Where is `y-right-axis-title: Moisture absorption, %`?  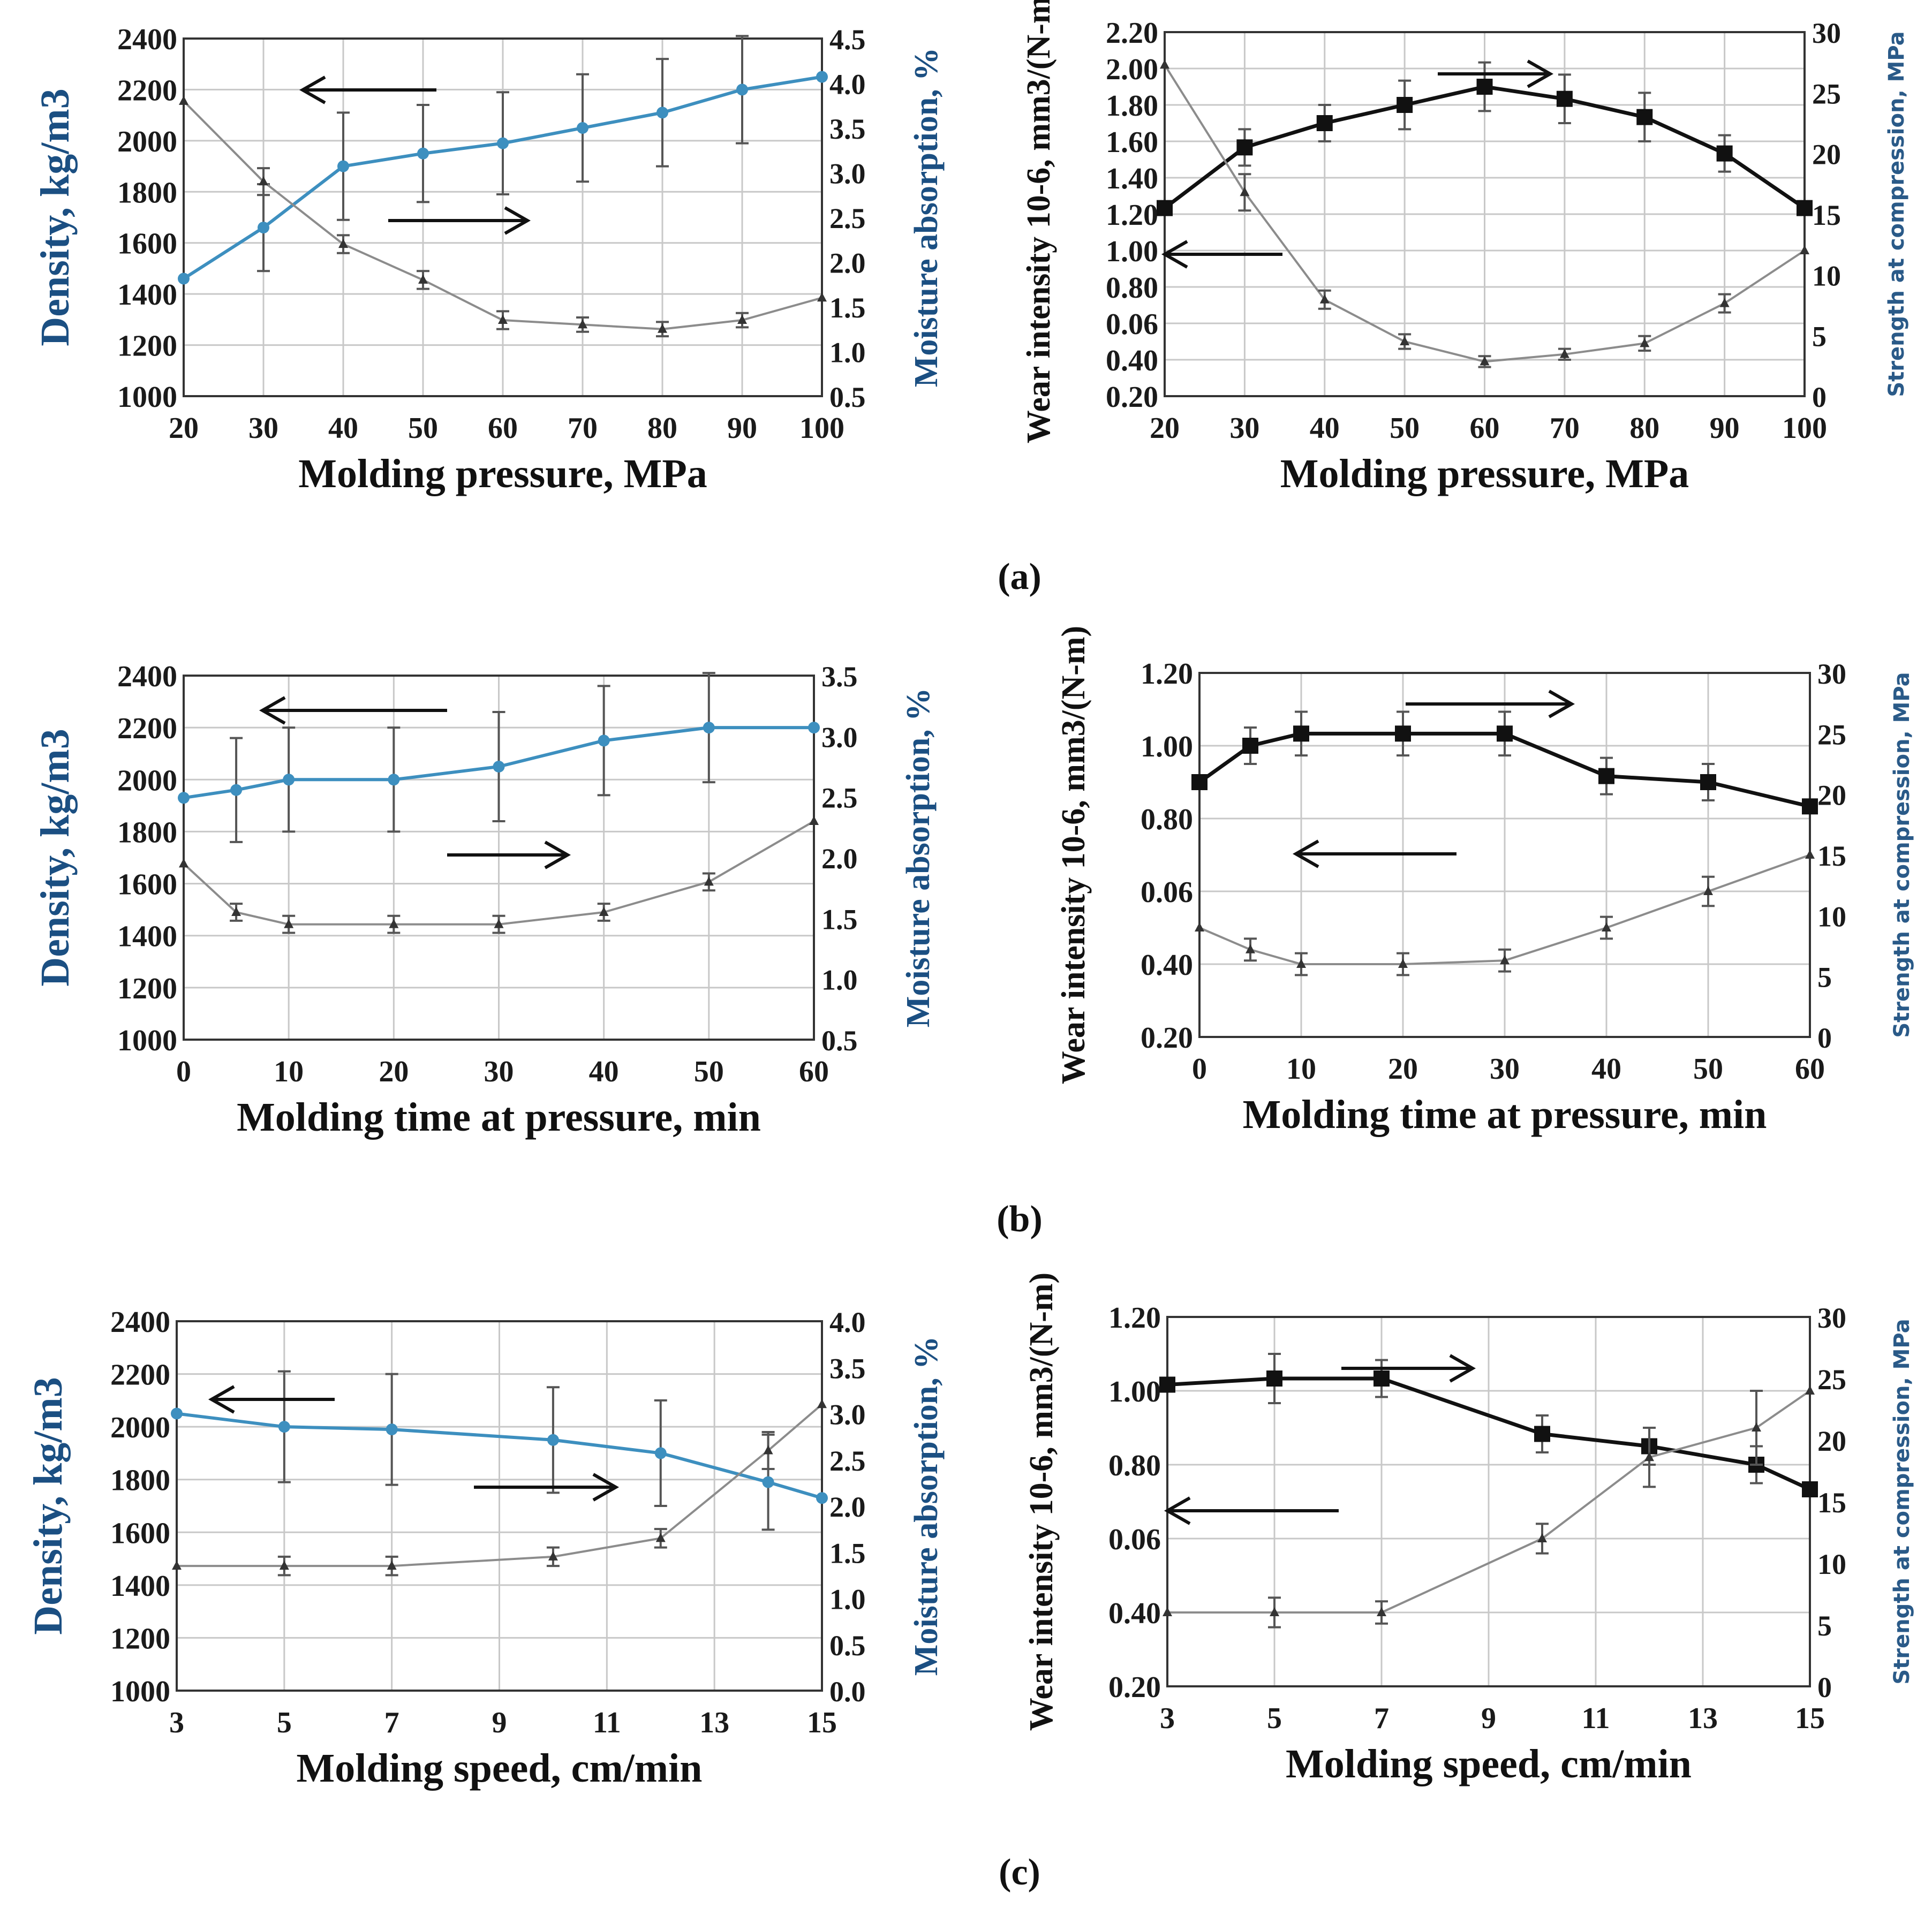 y-right-axis-title: Moisture absorption, % is located at coordinates (919, 857).